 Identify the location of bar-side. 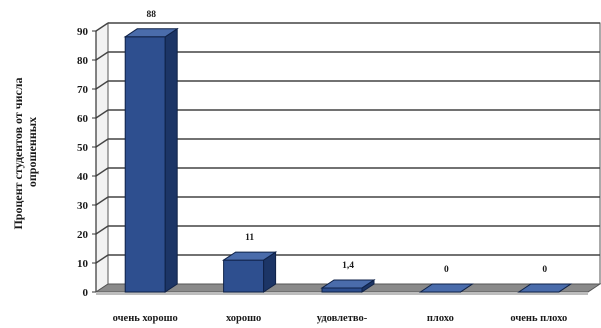
(171, 160).